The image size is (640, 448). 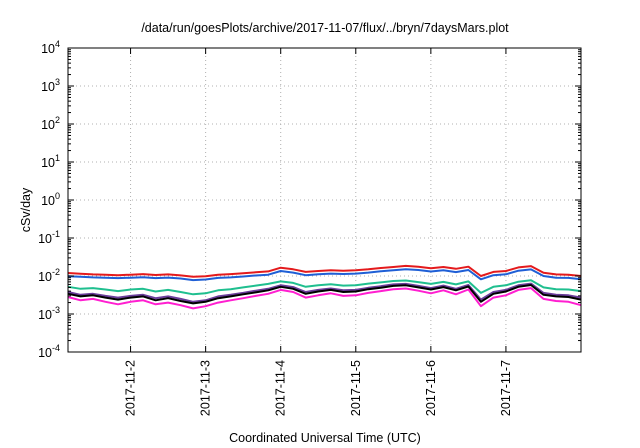 What do you see at coordinates (49, 275) in the screenshot?
I see `y-tick-label: 10⁻²` at bounding box center [49, 275].